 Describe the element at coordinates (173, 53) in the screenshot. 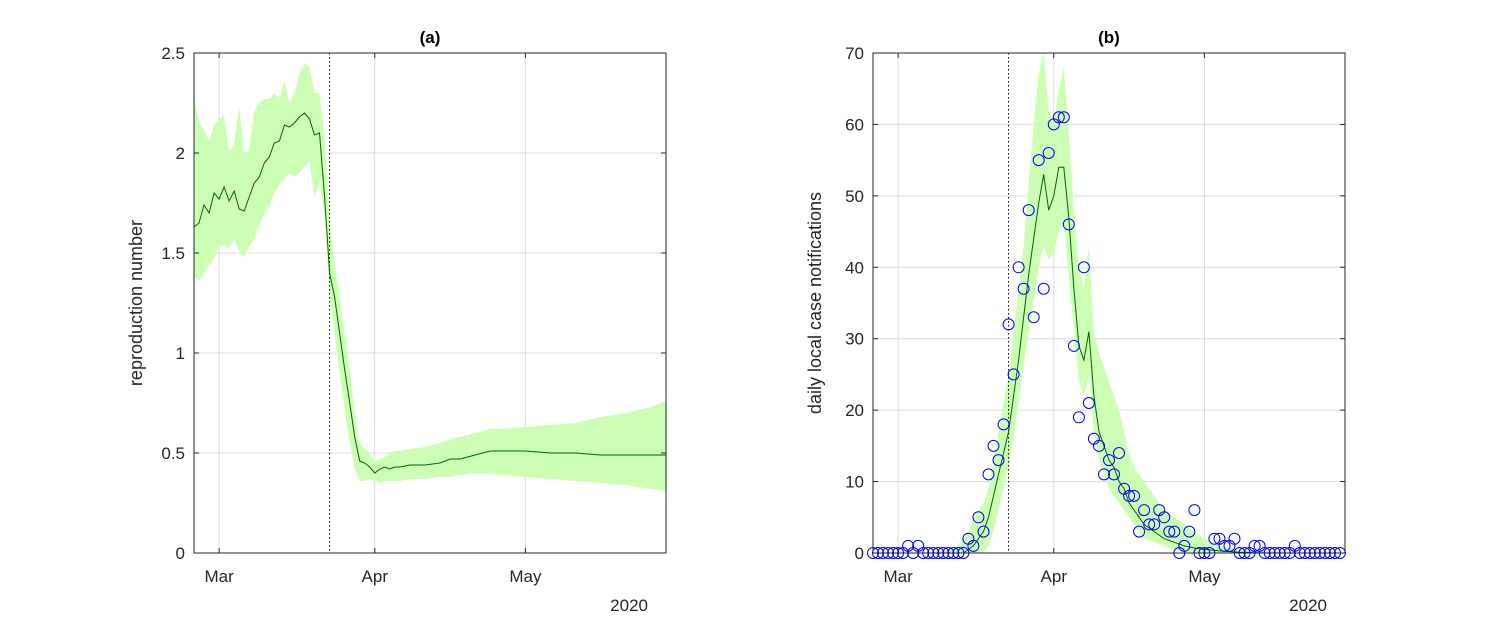

I see `panel-a-ytick-label: 2.5` at that location.